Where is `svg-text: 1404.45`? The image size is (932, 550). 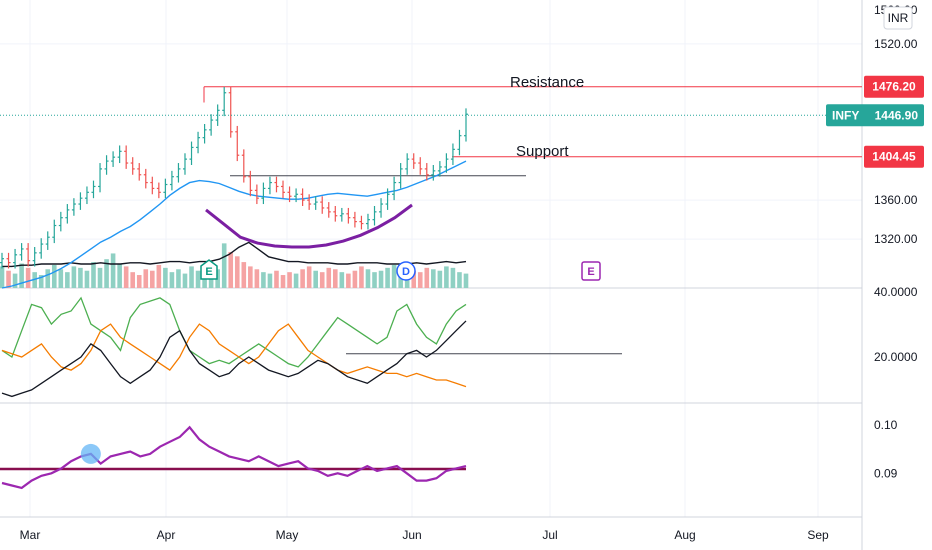 svg-text: 1404.45 is located at coordinates (894, 157).